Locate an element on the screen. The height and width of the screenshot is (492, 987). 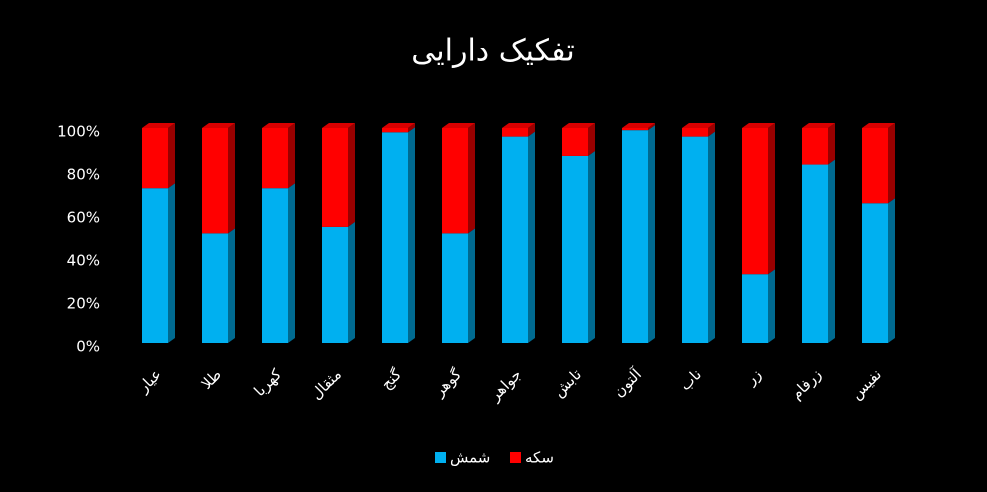
y-tick-label: 20% is located at coordinates (83, 304).